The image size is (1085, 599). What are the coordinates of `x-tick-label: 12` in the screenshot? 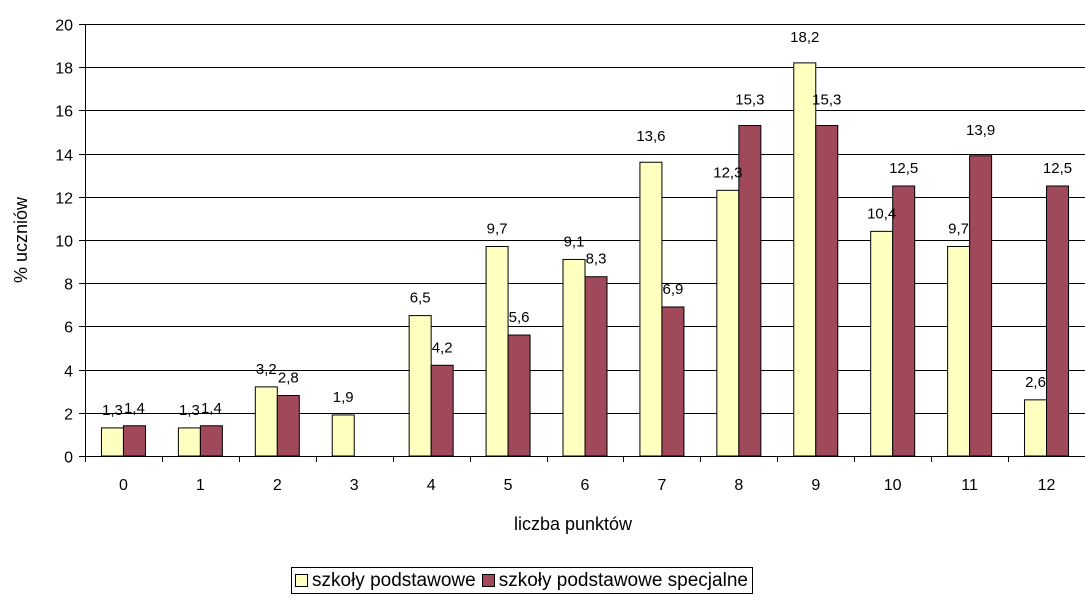 It's located at (1047, 485).